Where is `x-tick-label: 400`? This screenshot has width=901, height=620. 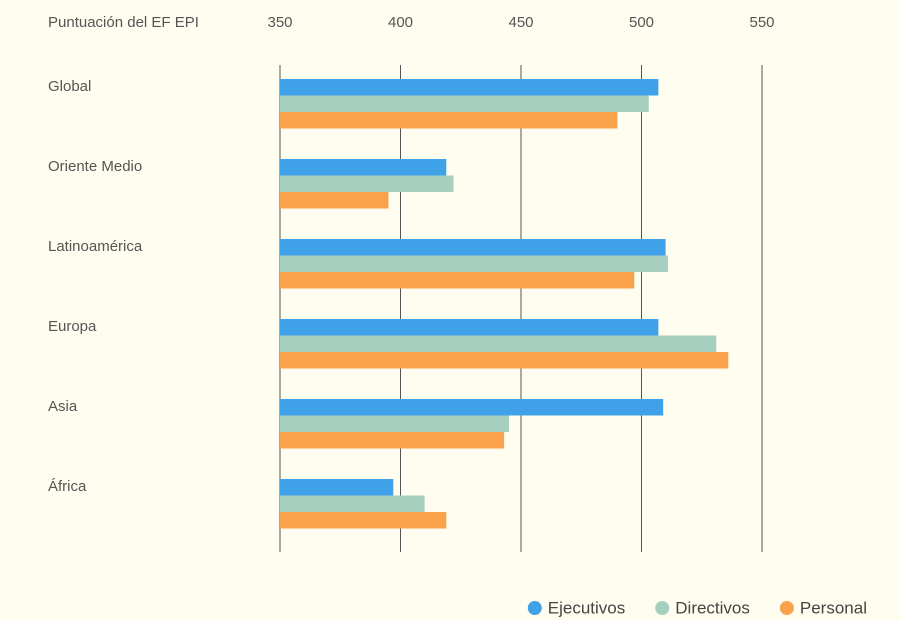
x-tick-label: 400 is located at coordinates (400, 22).